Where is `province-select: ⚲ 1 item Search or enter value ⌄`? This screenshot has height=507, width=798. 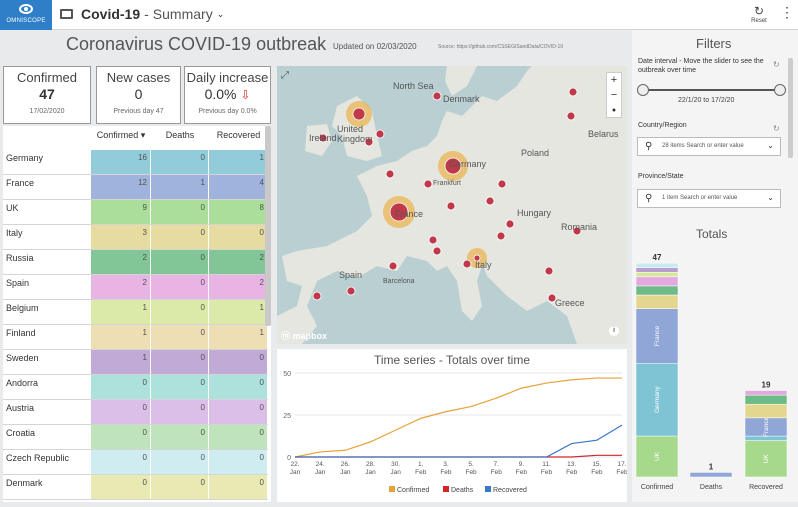
province-select: ⚲ 1 item Search or enter value ⌄ is located at coordinates (709, 198).